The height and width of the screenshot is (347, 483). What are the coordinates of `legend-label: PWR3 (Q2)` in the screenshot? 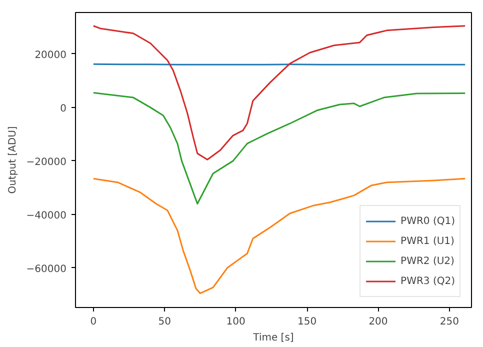 It's located at (427, 281).